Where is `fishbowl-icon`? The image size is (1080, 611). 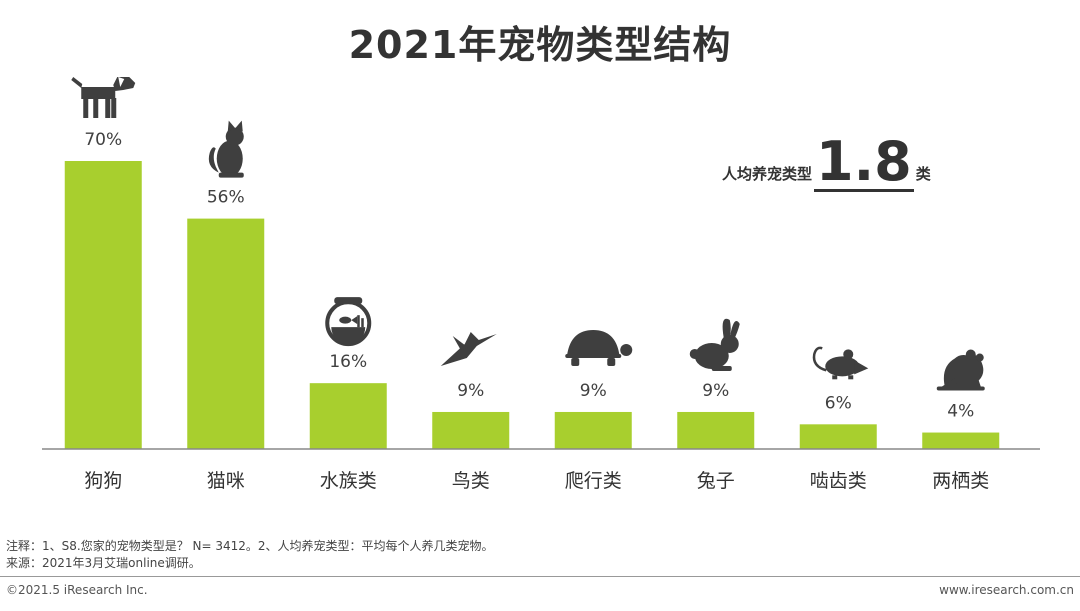 fishbowl-icon is located at coordinates (348, 322).